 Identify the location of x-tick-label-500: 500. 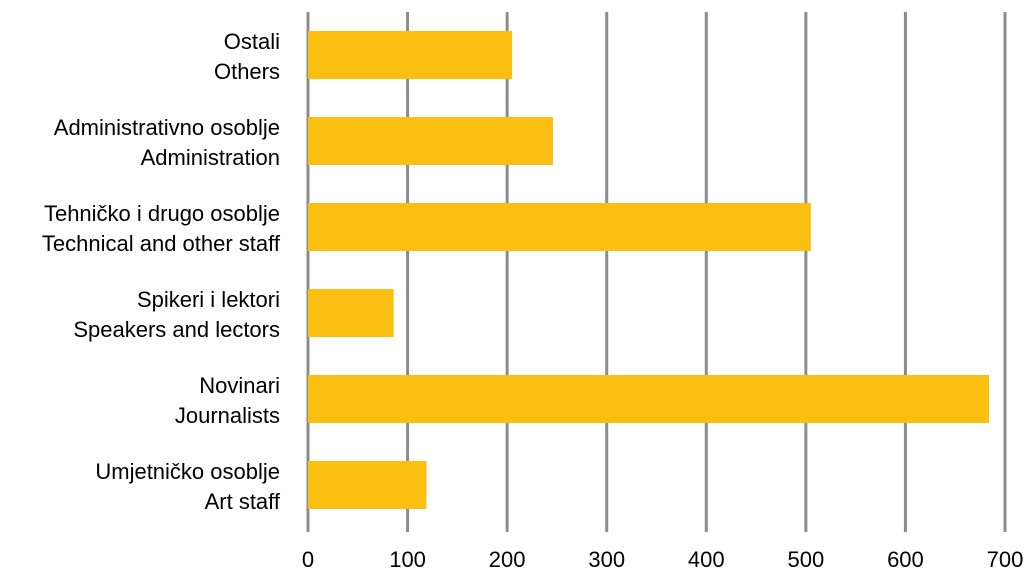
(805, 559).